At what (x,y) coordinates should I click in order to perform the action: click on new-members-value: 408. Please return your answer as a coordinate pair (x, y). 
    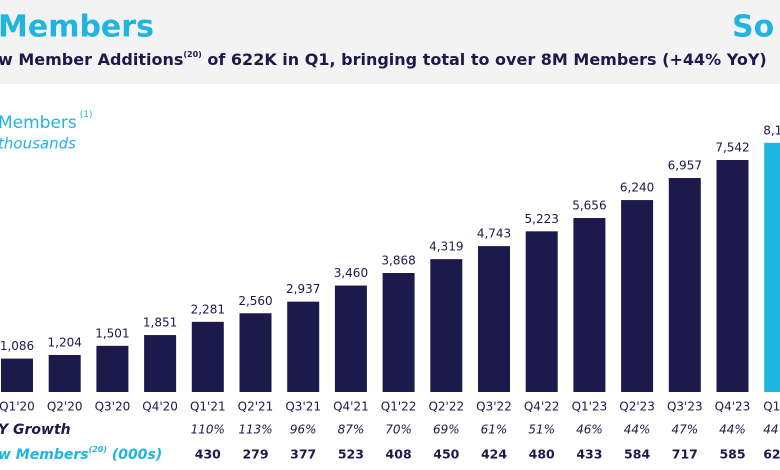
    Looking at the image, I should click on (399, 454).